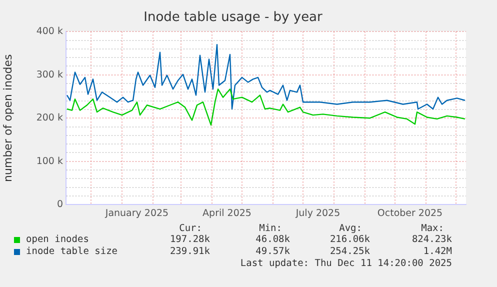 Image resolution: width=497 pixels, height=287 pixels. What do you see at coordinates (190, 228) in the screenshot?
I see `text: Cur:` at bounding box center [190, 228].